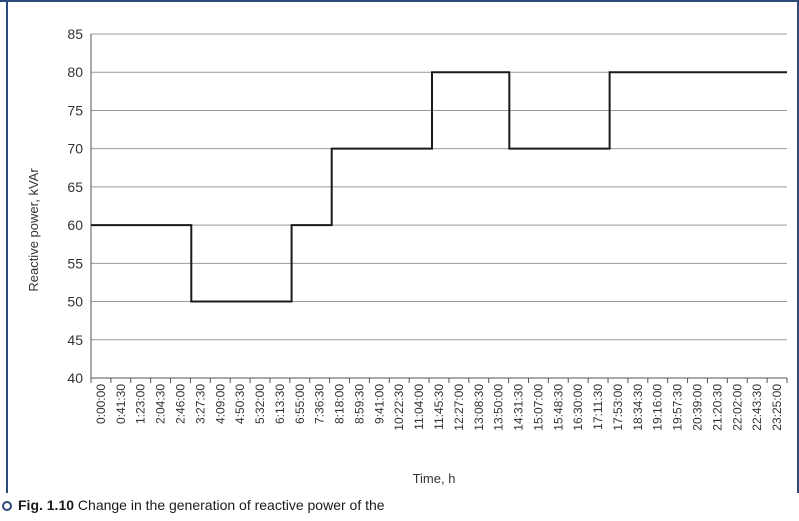 This screenshot has height=521, width=799. Describe the element at coordinates (459, 407) in the screenshot. I see `x-tick-label-18: 12:27:00` at that location.